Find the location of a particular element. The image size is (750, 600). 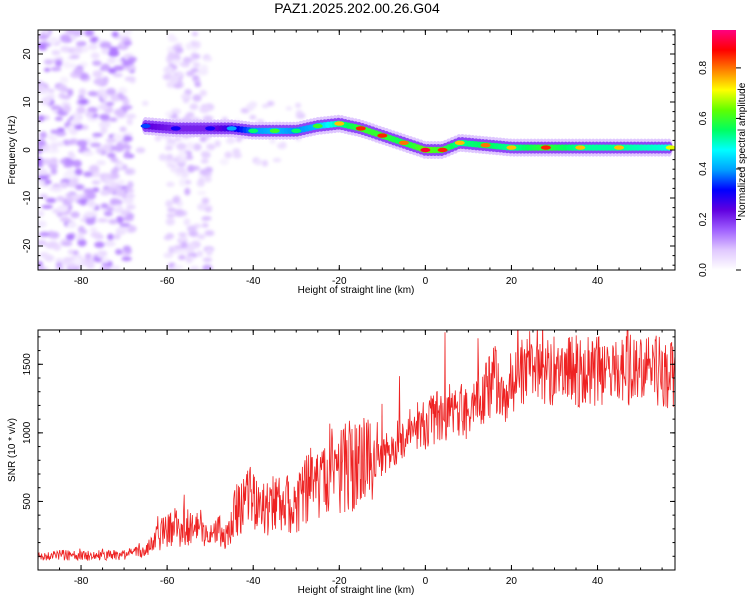

x-tick-label: -80 is located at coordinates (81, 581).